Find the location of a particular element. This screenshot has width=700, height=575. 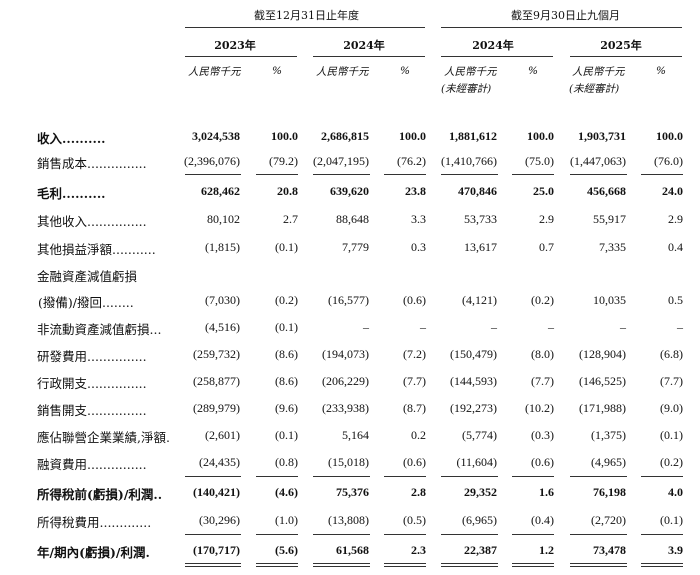

amount-cell: 1,881,612 is located at coordinates (473, 136).